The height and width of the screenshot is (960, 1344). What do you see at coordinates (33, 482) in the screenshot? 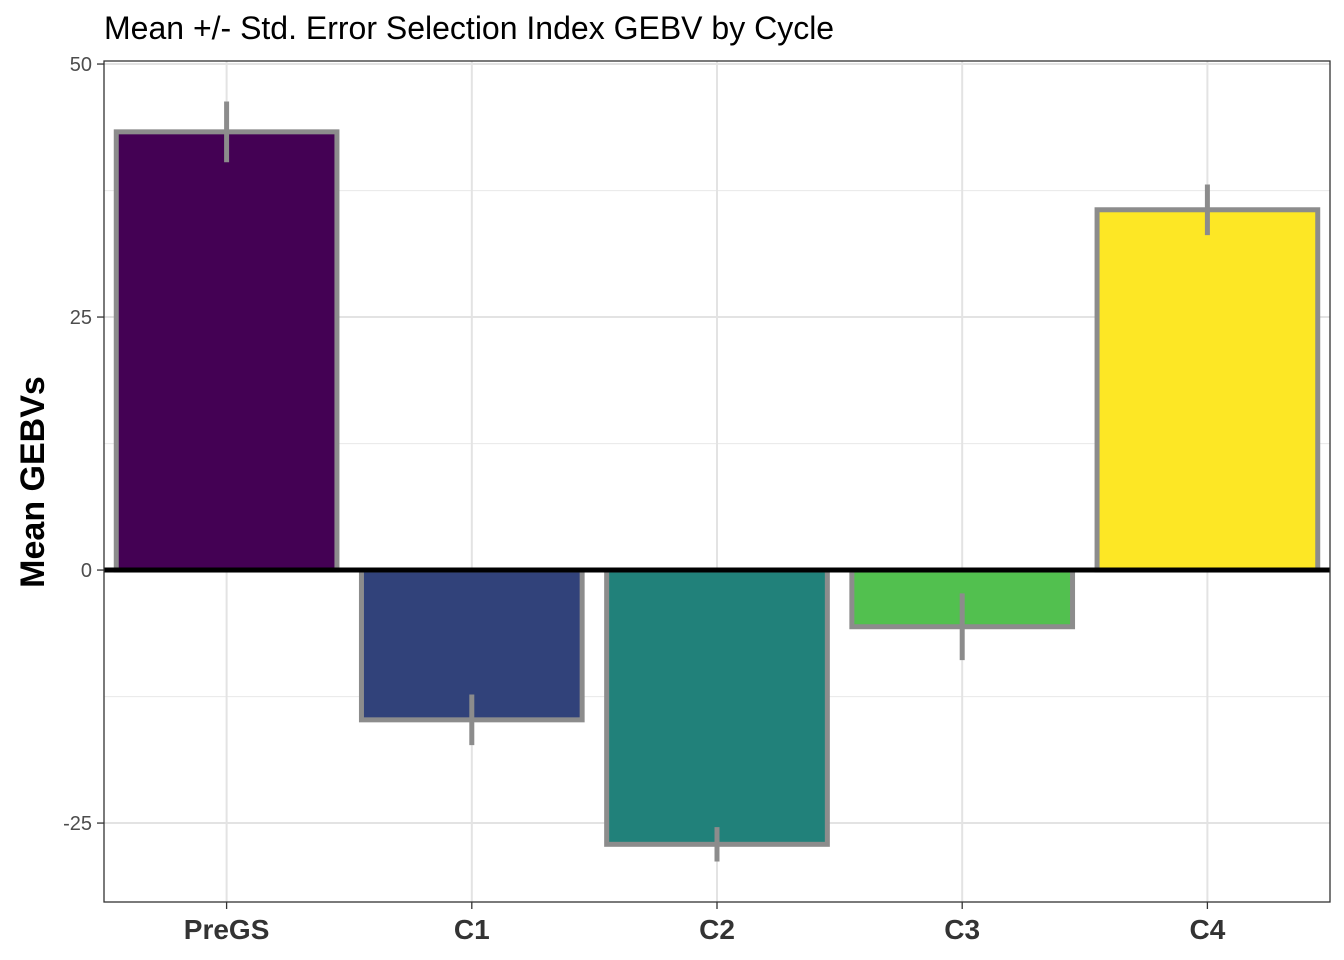
I see `y-axis-label: Mean GEBVs` at bounding box center [33, 482].